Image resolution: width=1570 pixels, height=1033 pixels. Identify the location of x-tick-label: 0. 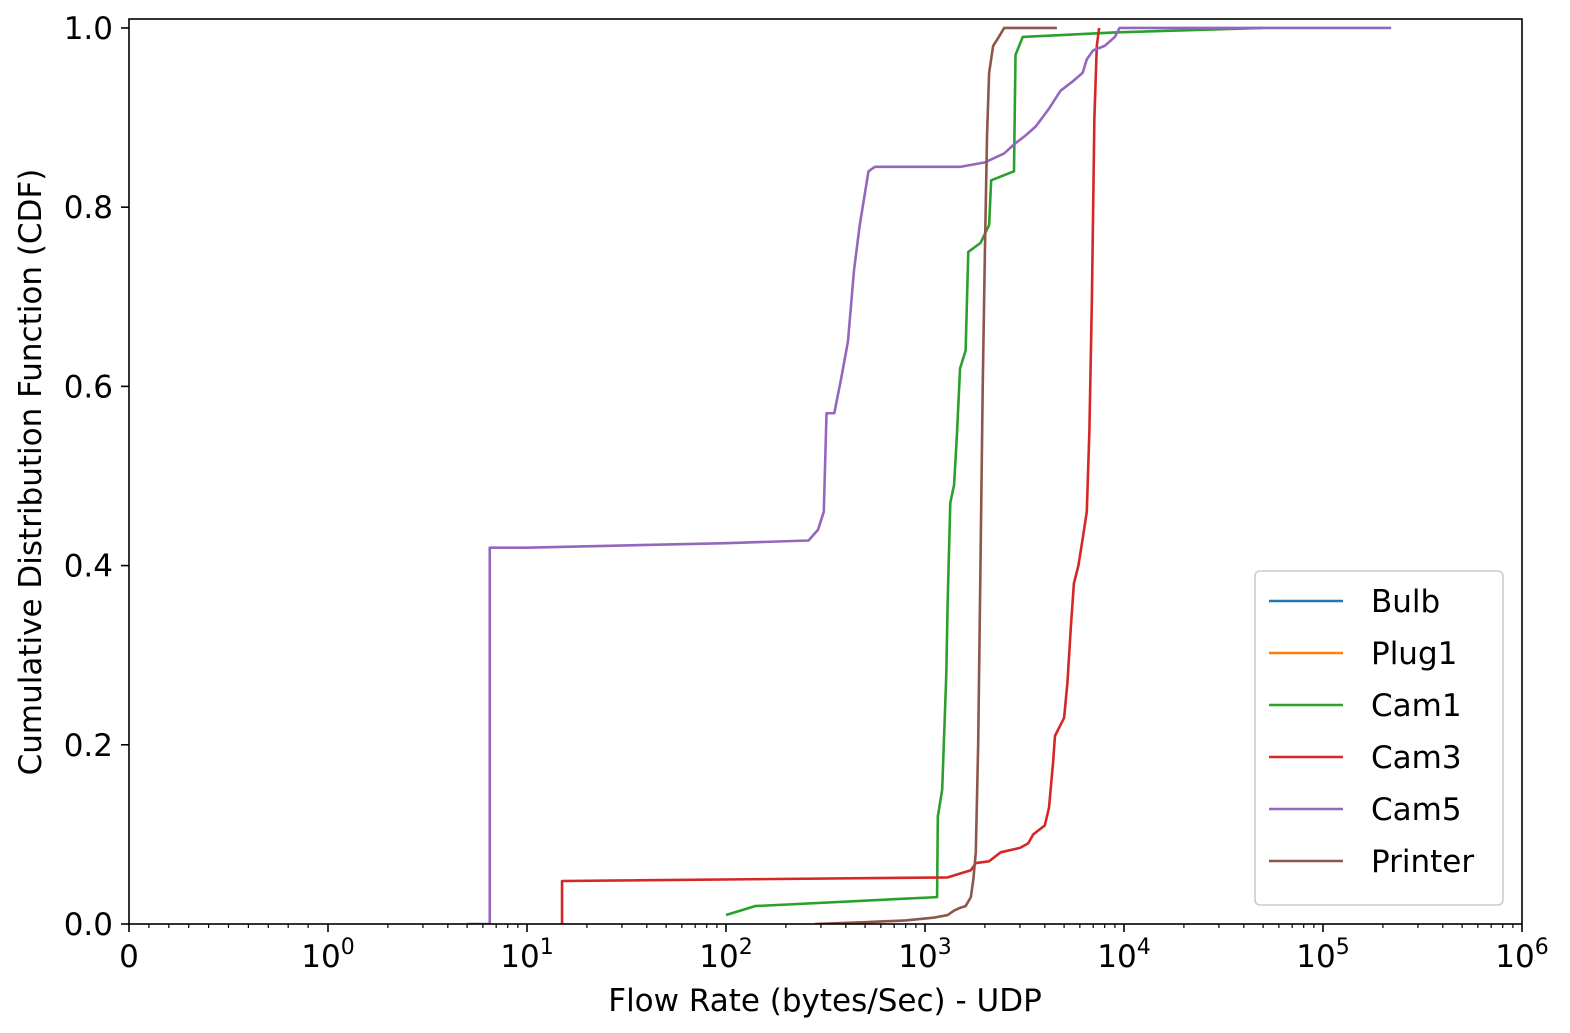
(129, 957).